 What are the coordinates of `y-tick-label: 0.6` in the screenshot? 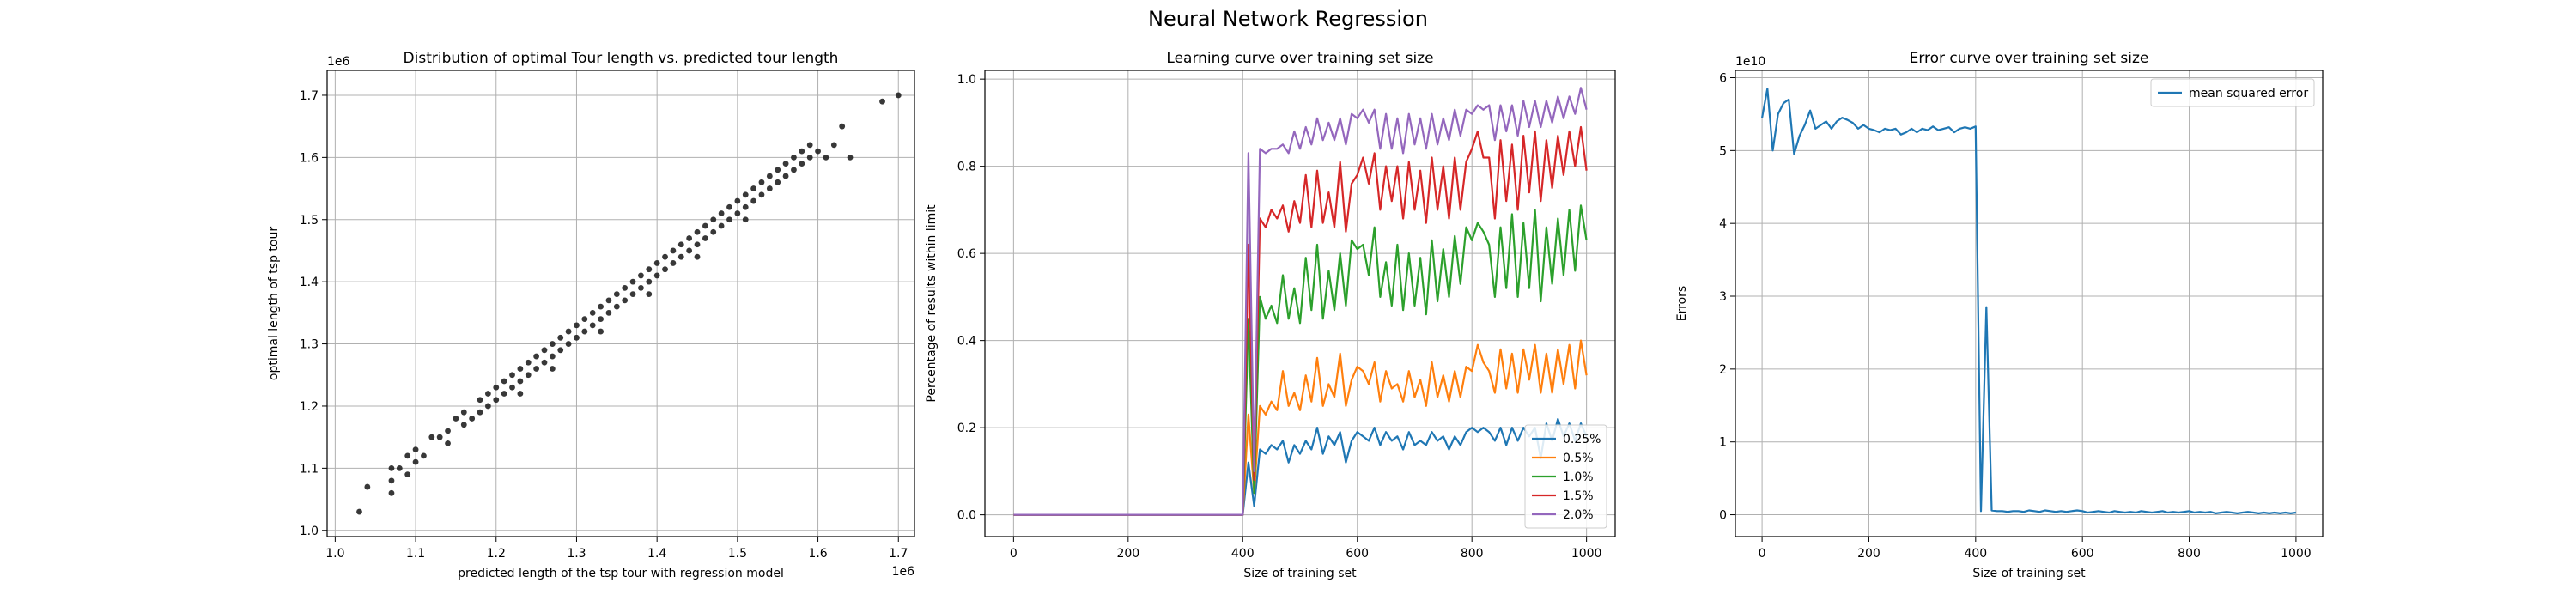 It's located at (966, 254).